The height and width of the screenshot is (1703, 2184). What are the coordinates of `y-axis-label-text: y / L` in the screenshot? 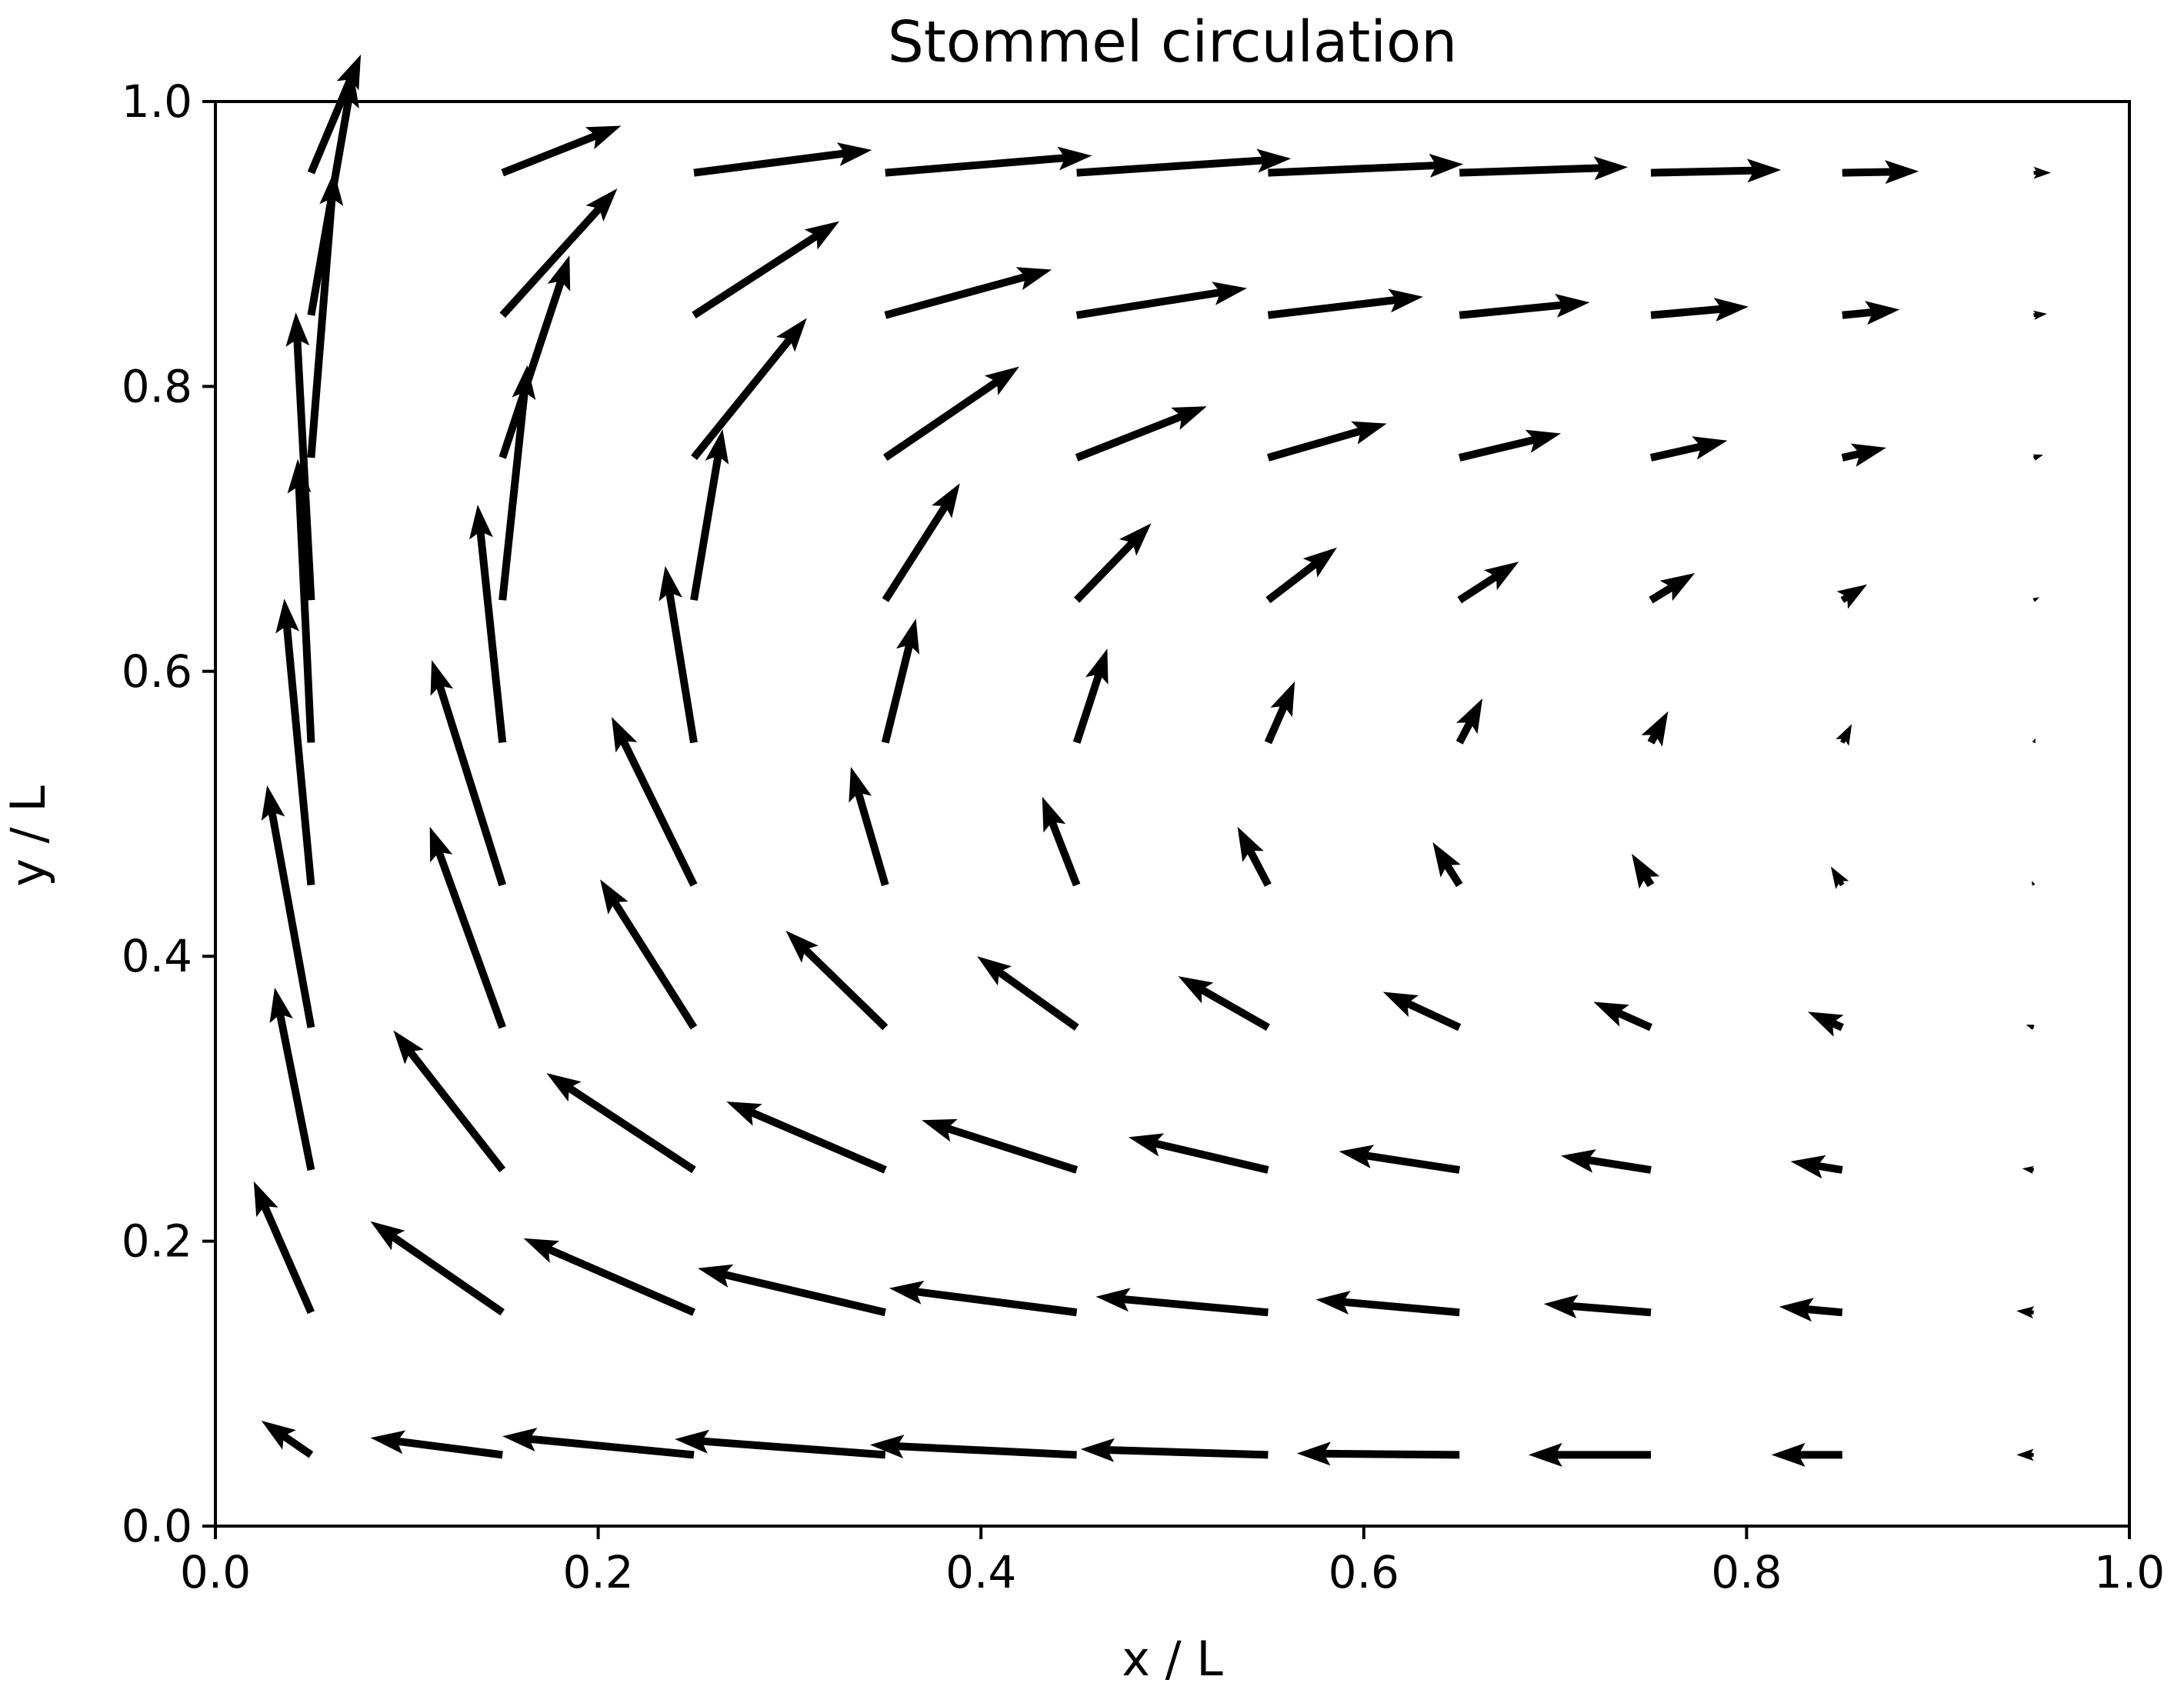 It's located at (28, 836).